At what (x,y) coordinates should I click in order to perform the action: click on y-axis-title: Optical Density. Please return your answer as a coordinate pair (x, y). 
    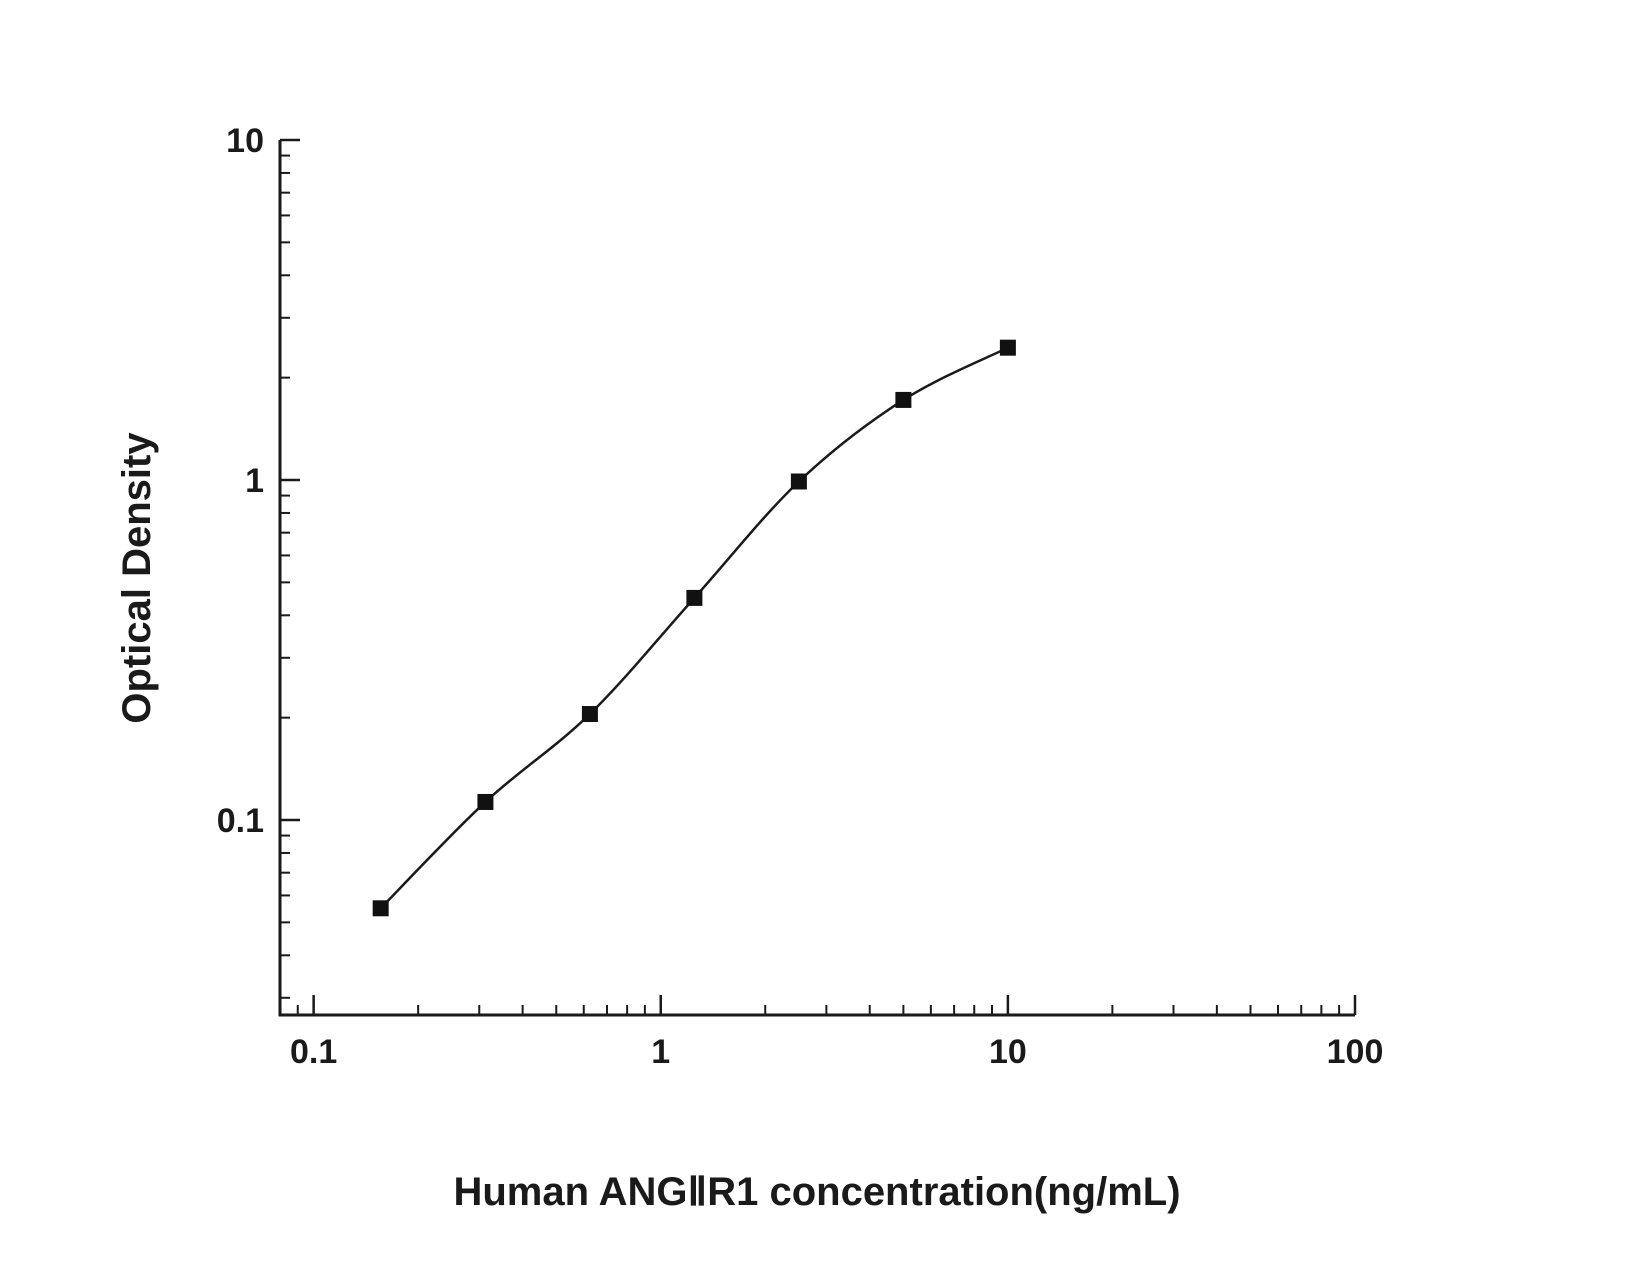
    Looking at the image, I should click on (137, 578).